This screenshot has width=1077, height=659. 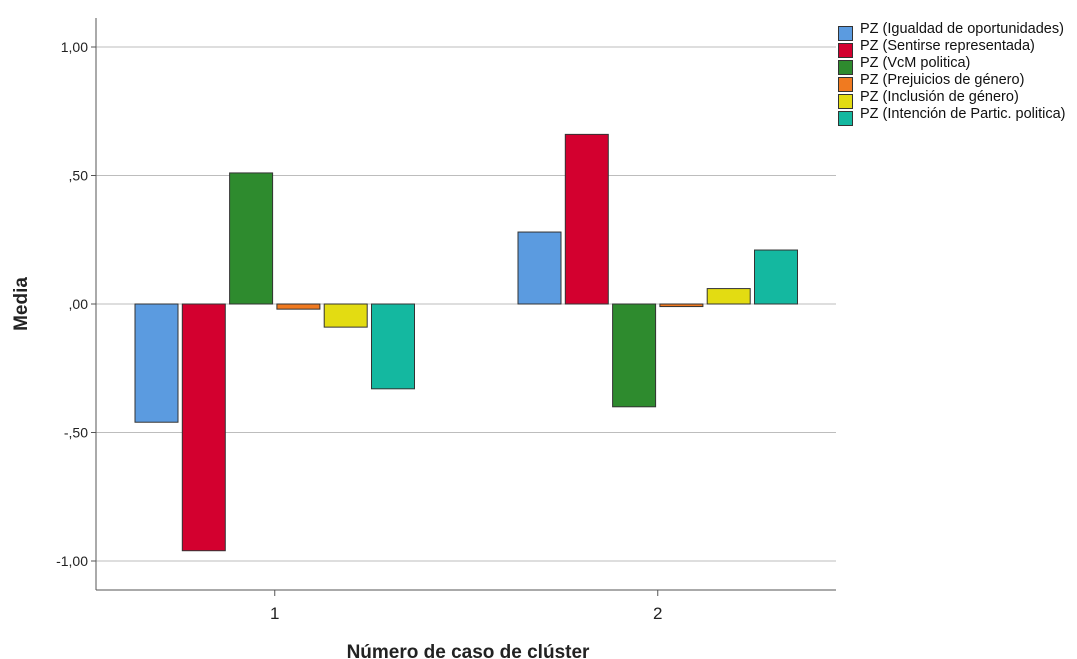 What do you see at coordinates (79, 304) in the screenshot?
I see `y-tick-label: ,00` at bounding box center [79, 304].